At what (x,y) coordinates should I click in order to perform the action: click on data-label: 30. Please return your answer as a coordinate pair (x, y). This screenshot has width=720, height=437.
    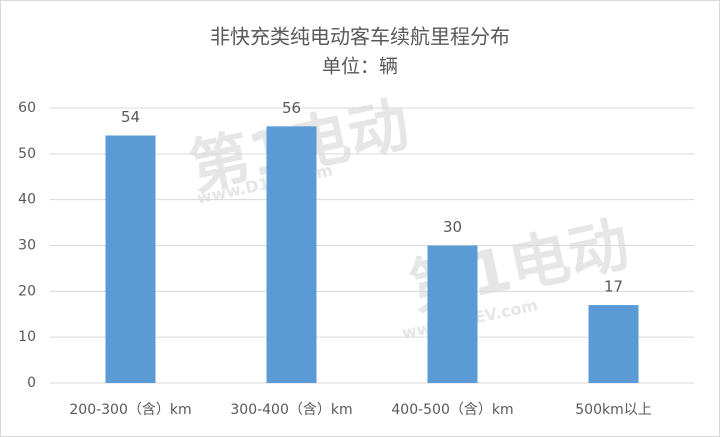
    Looking at the image, I should click on (452, 227).